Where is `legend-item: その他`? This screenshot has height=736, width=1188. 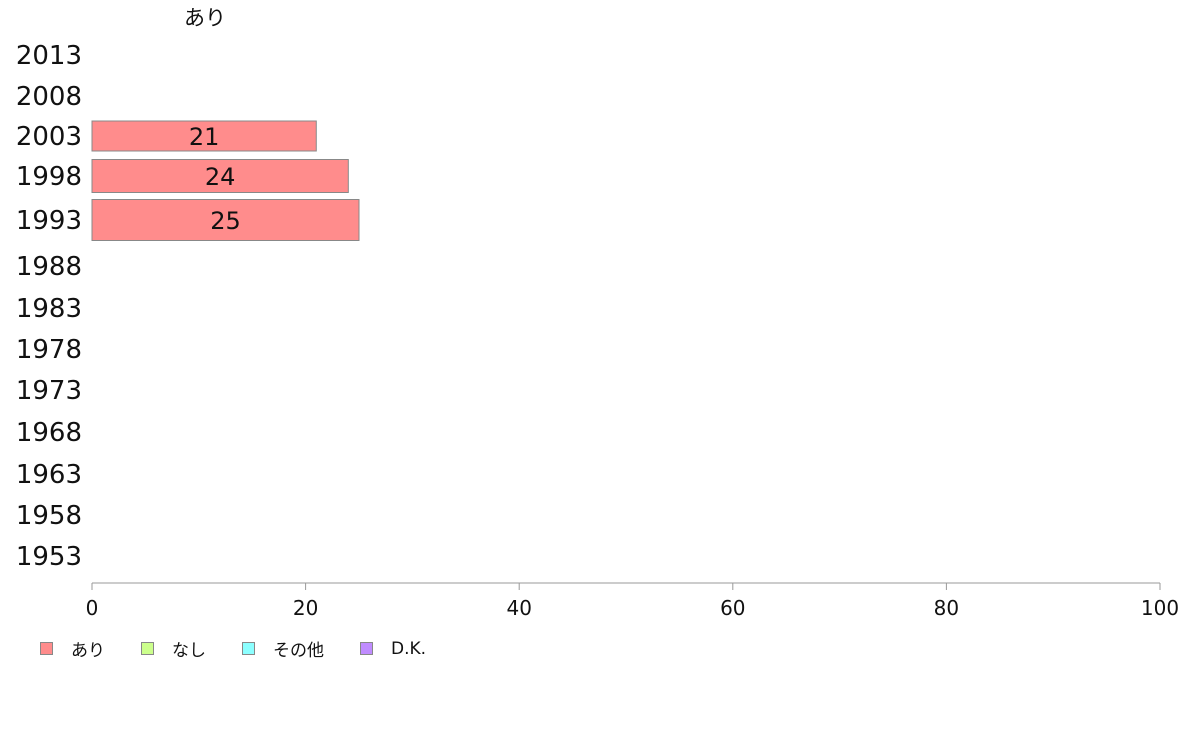
legend-item: その他 is located at coordinates (283, 648).